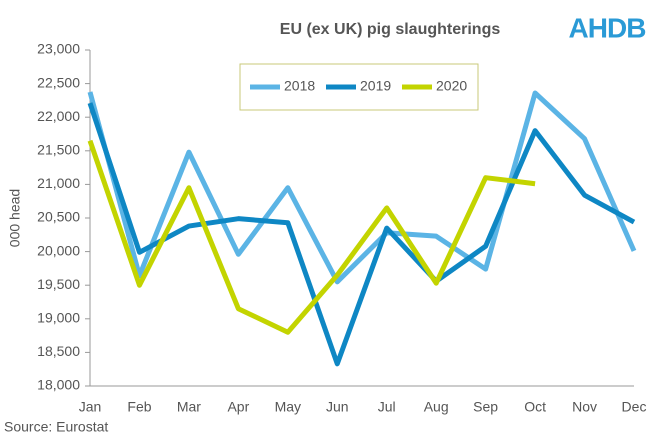  Describe the element at coordinates (58, 351) in the screenshot. I see `y-tick-label: 18,500` at that location.